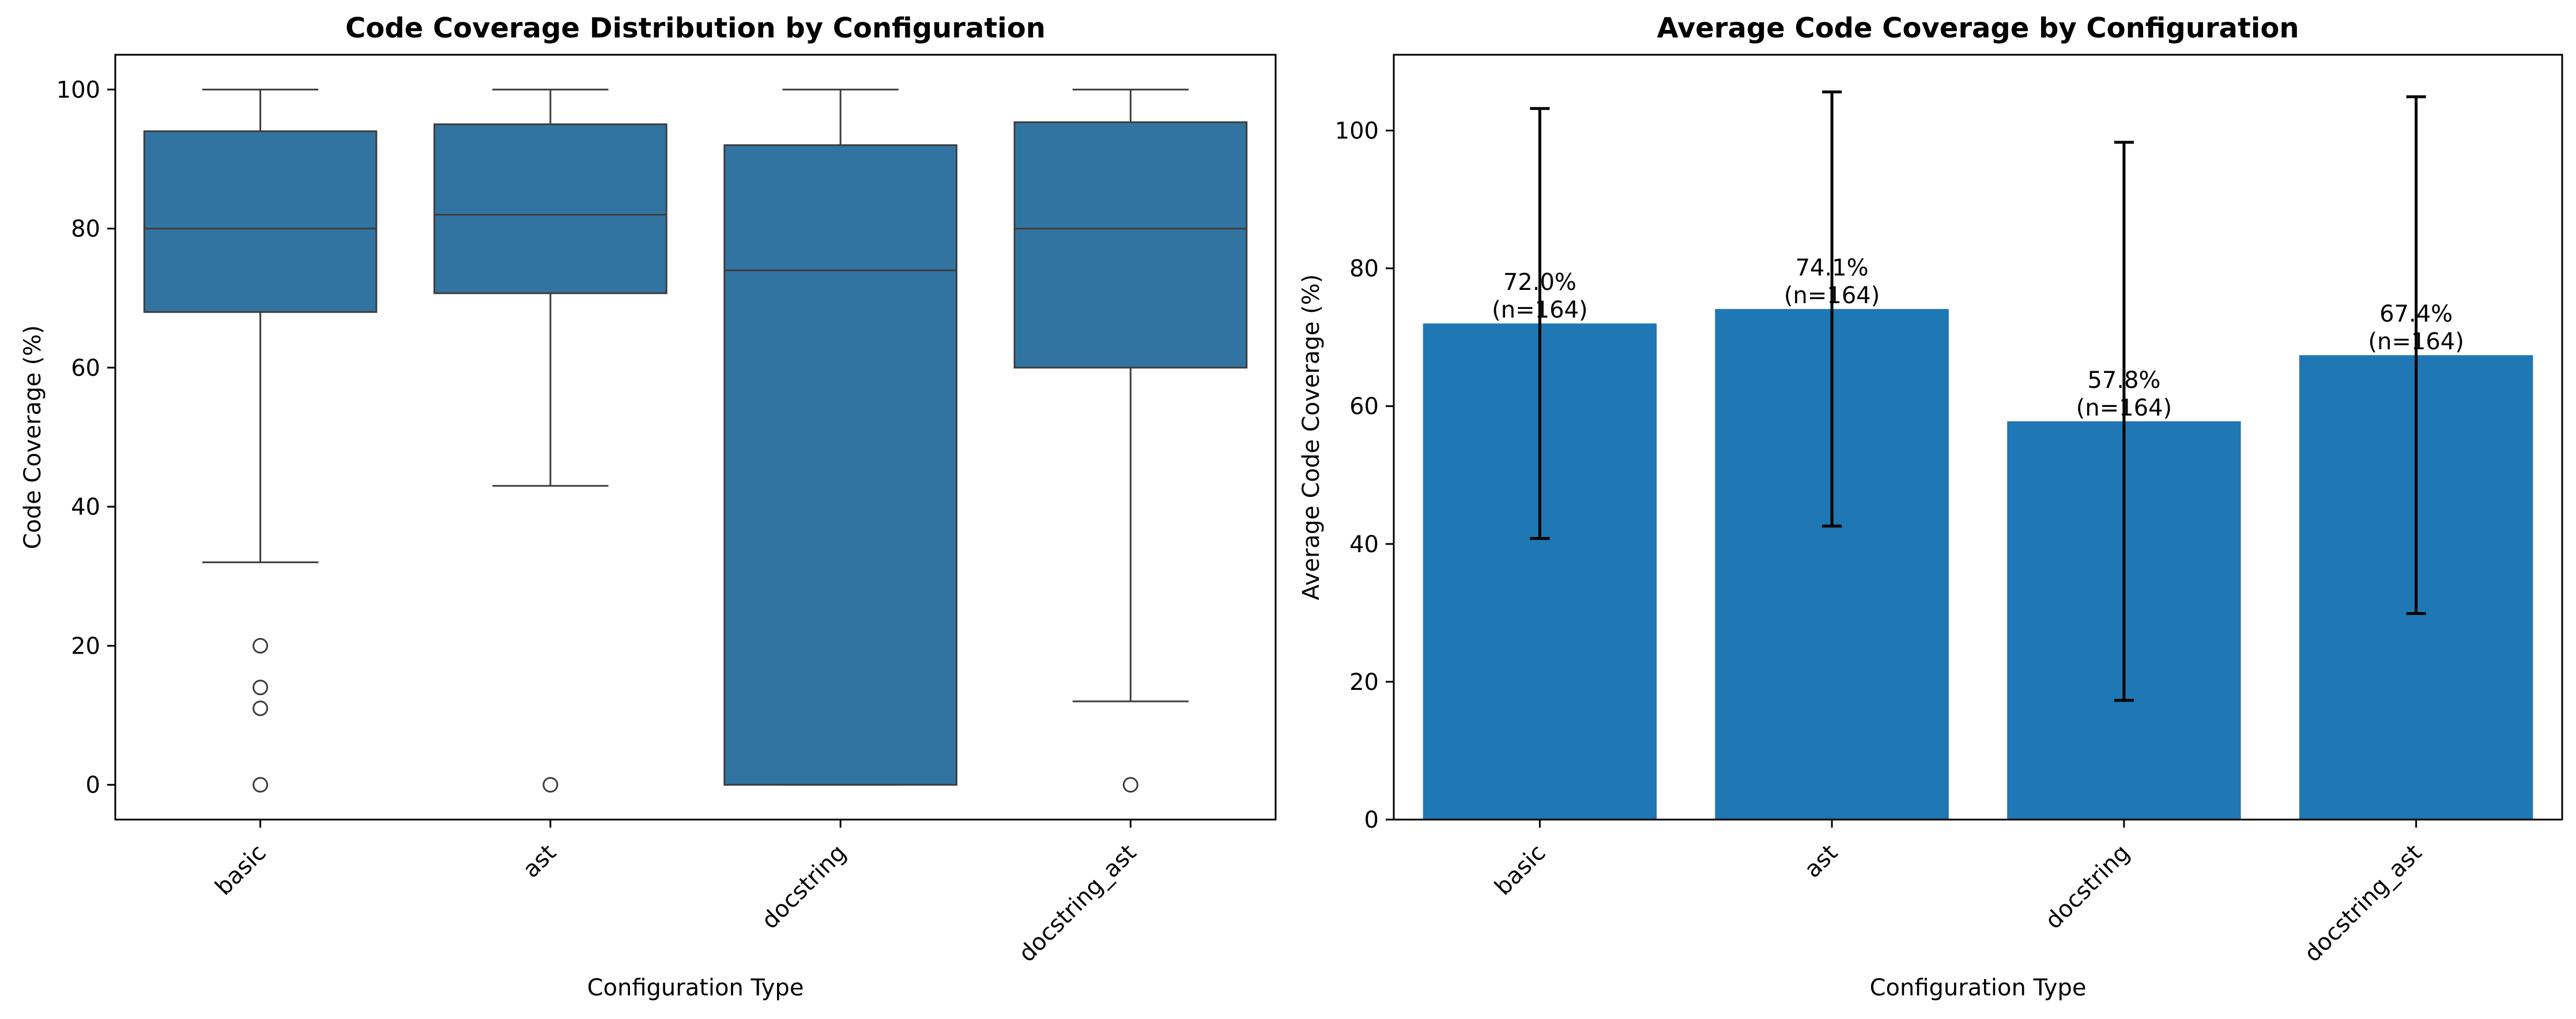  Describe the element at coordinates (1978, 28) in the screenshot. I see `chart-title: Average Code Coverage by Configuration` at that location.